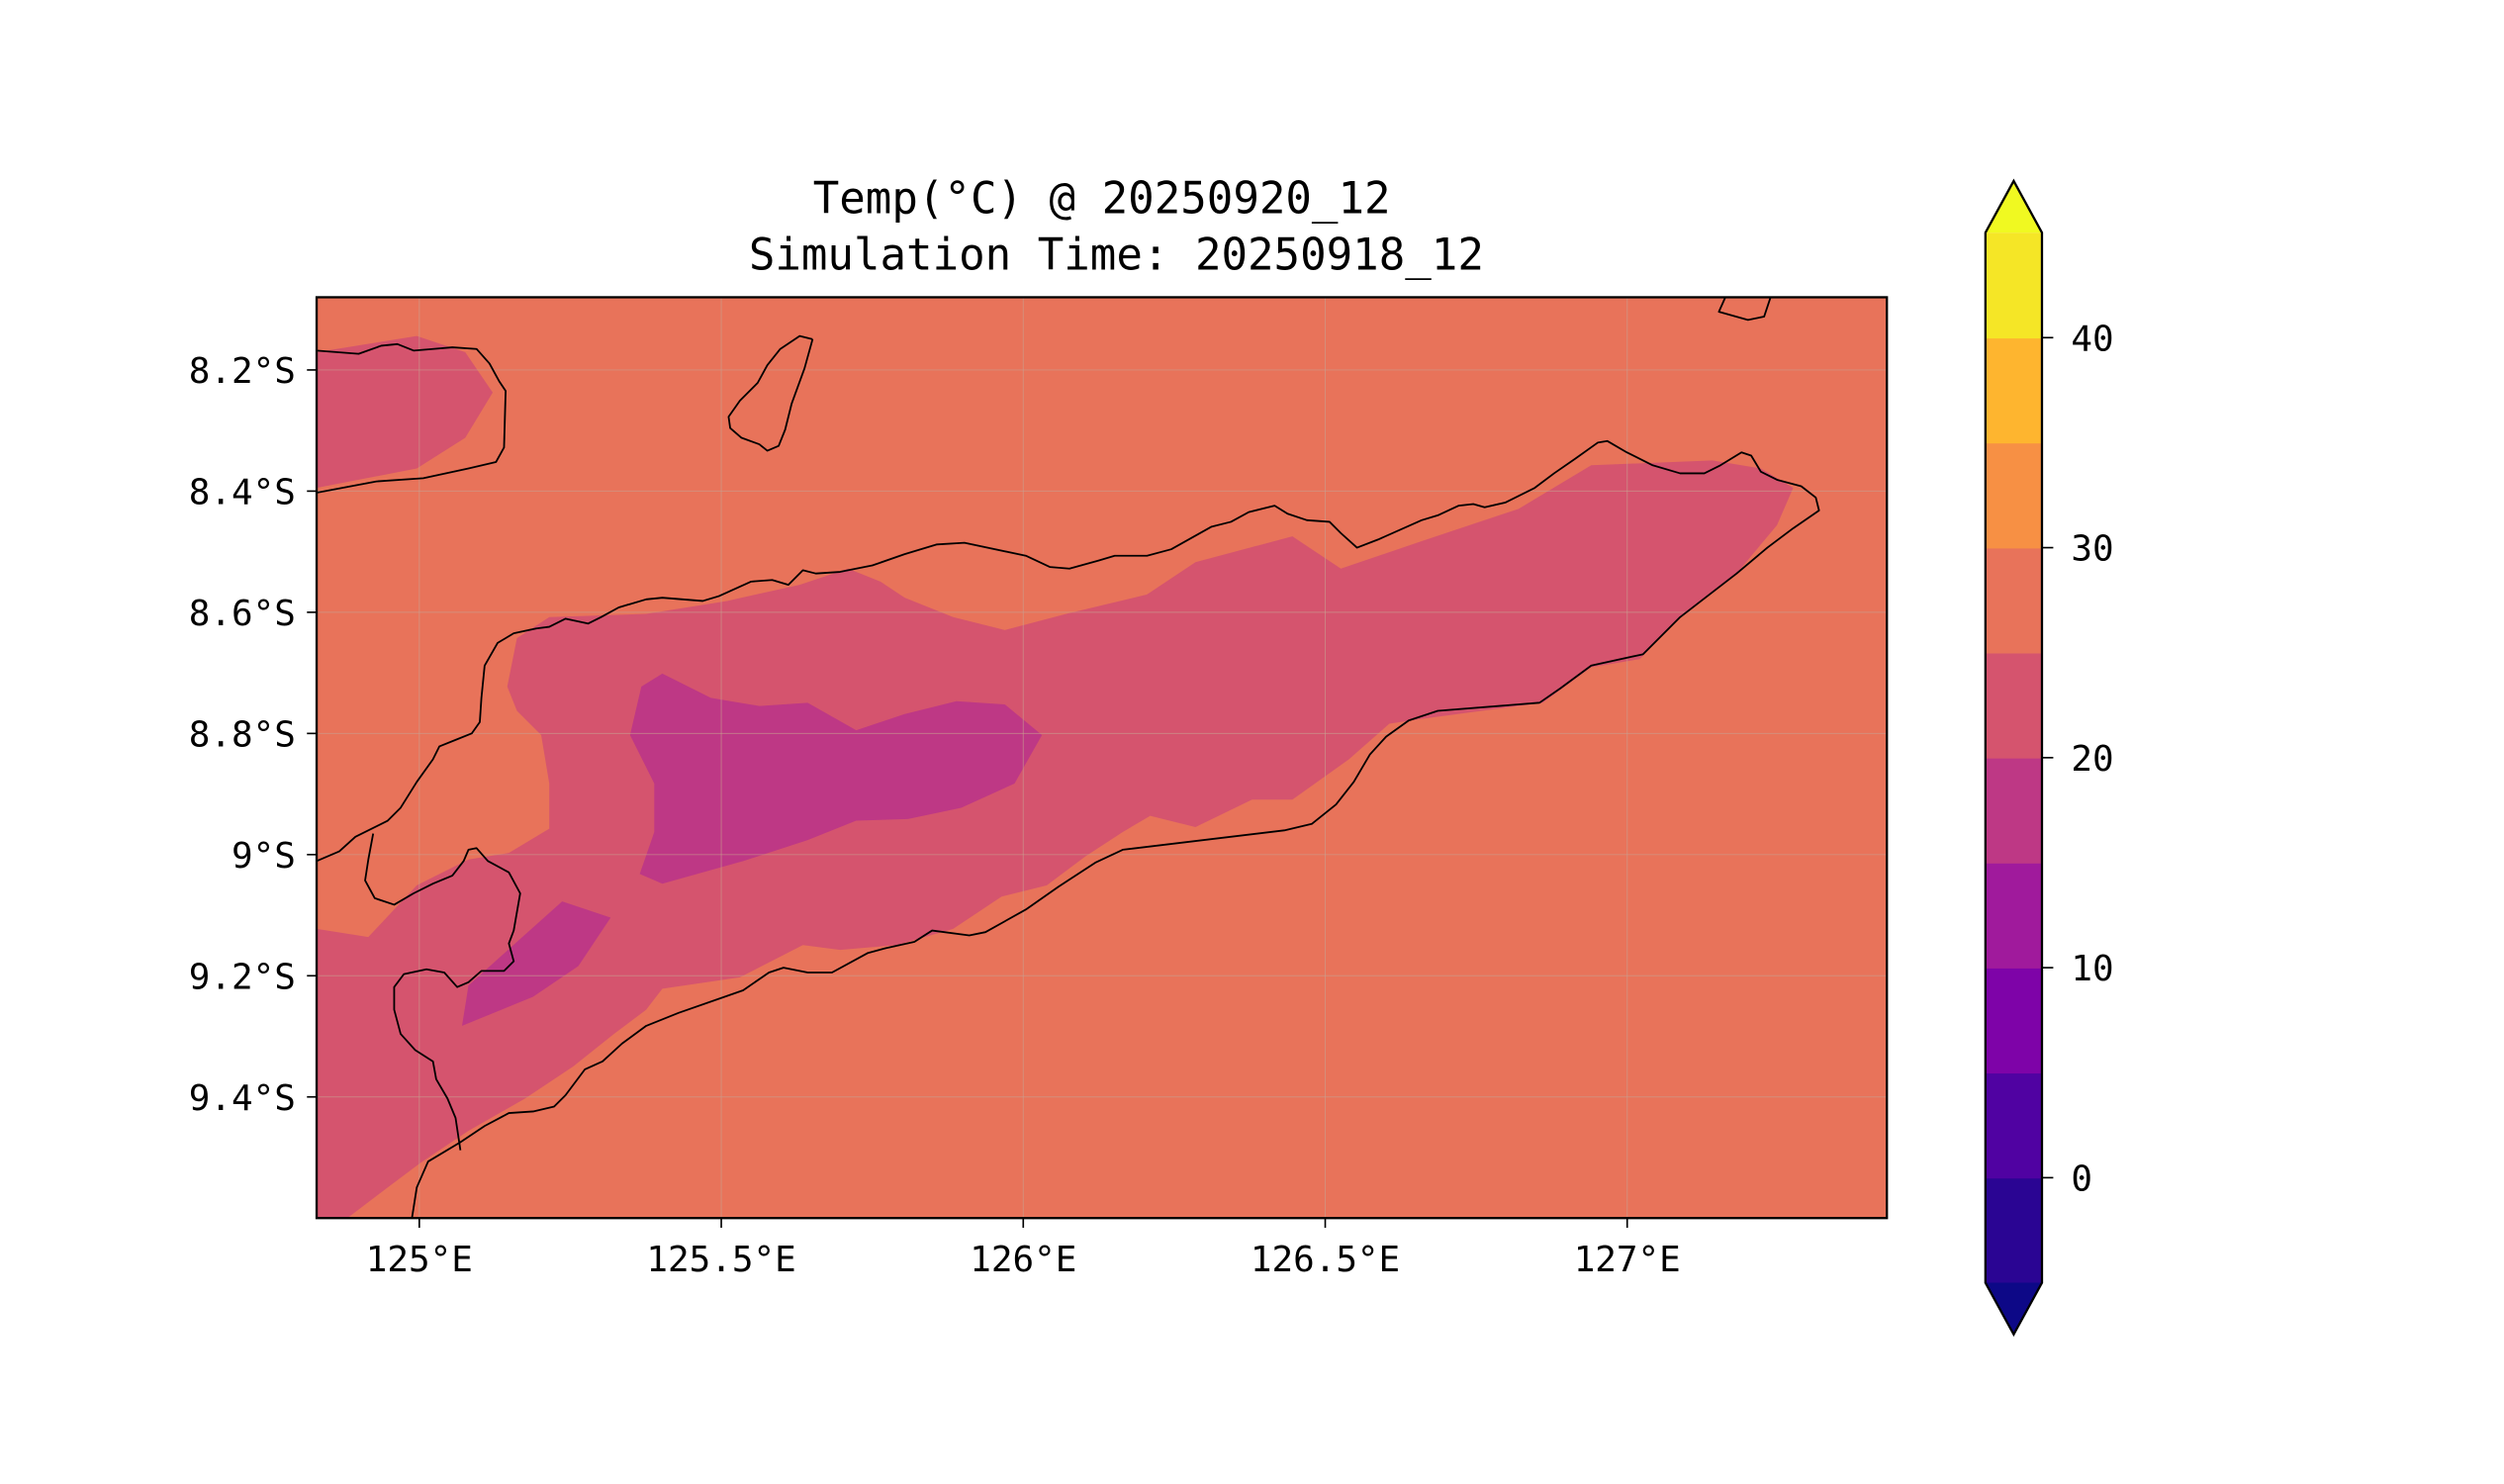 This screenshot has width=2504, height=1484. Describe the element at coordinates (2092, 339) in the screenshot. I see `colorbar-tick-label: 40` at that location.